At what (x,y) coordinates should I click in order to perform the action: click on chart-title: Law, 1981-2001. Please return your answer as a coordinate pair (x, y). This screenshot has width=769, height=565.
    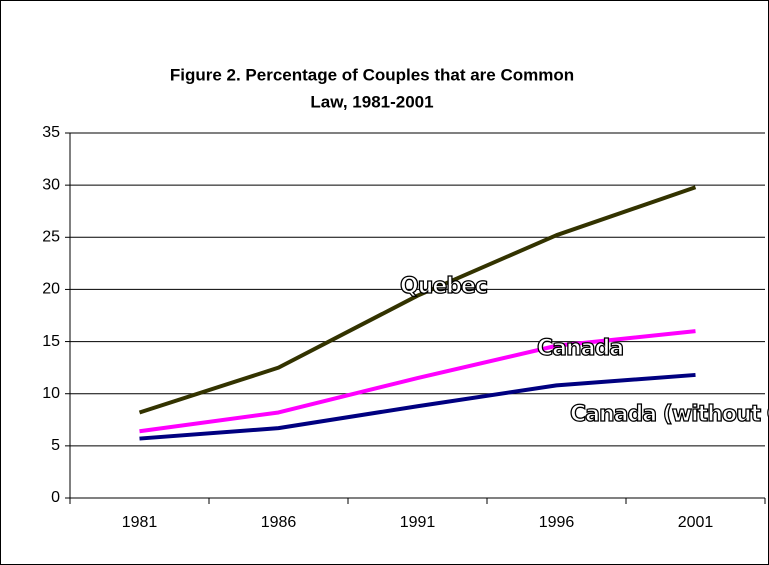
    Looking at the image, I should click on (371, 101).